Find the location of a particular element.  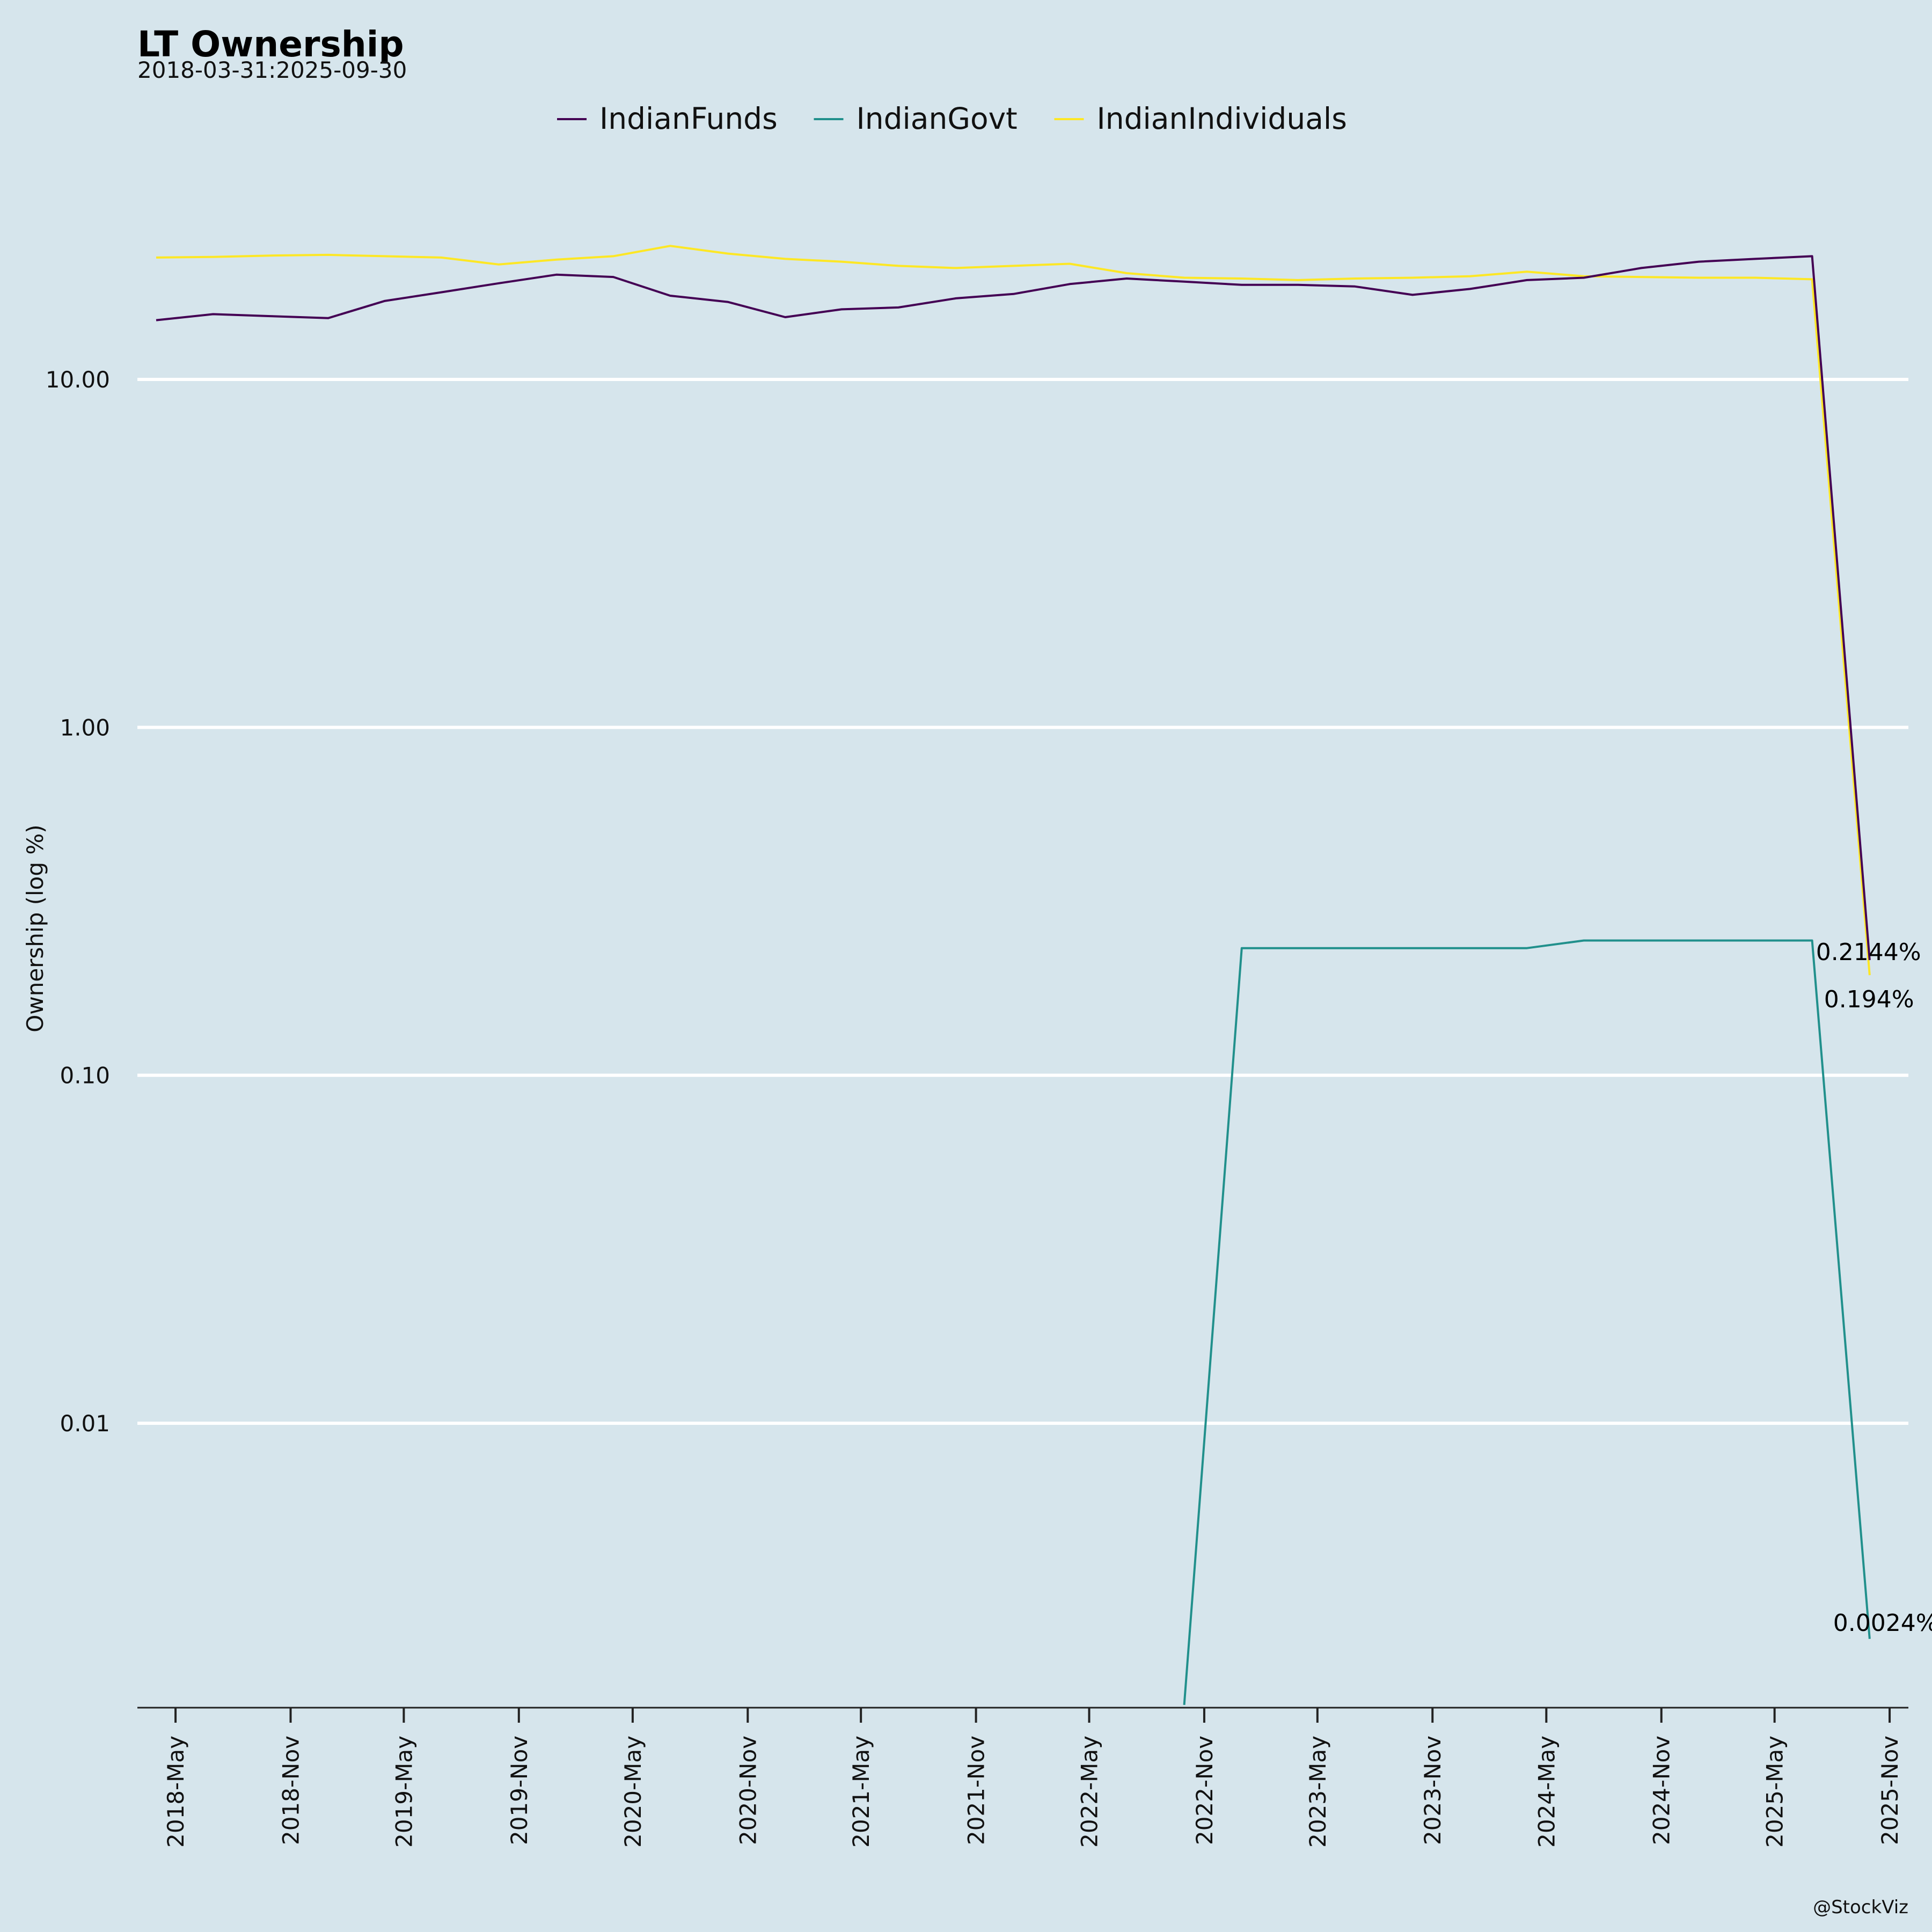

y-tick-label: 1.00 is located at coordinates (85, 727).